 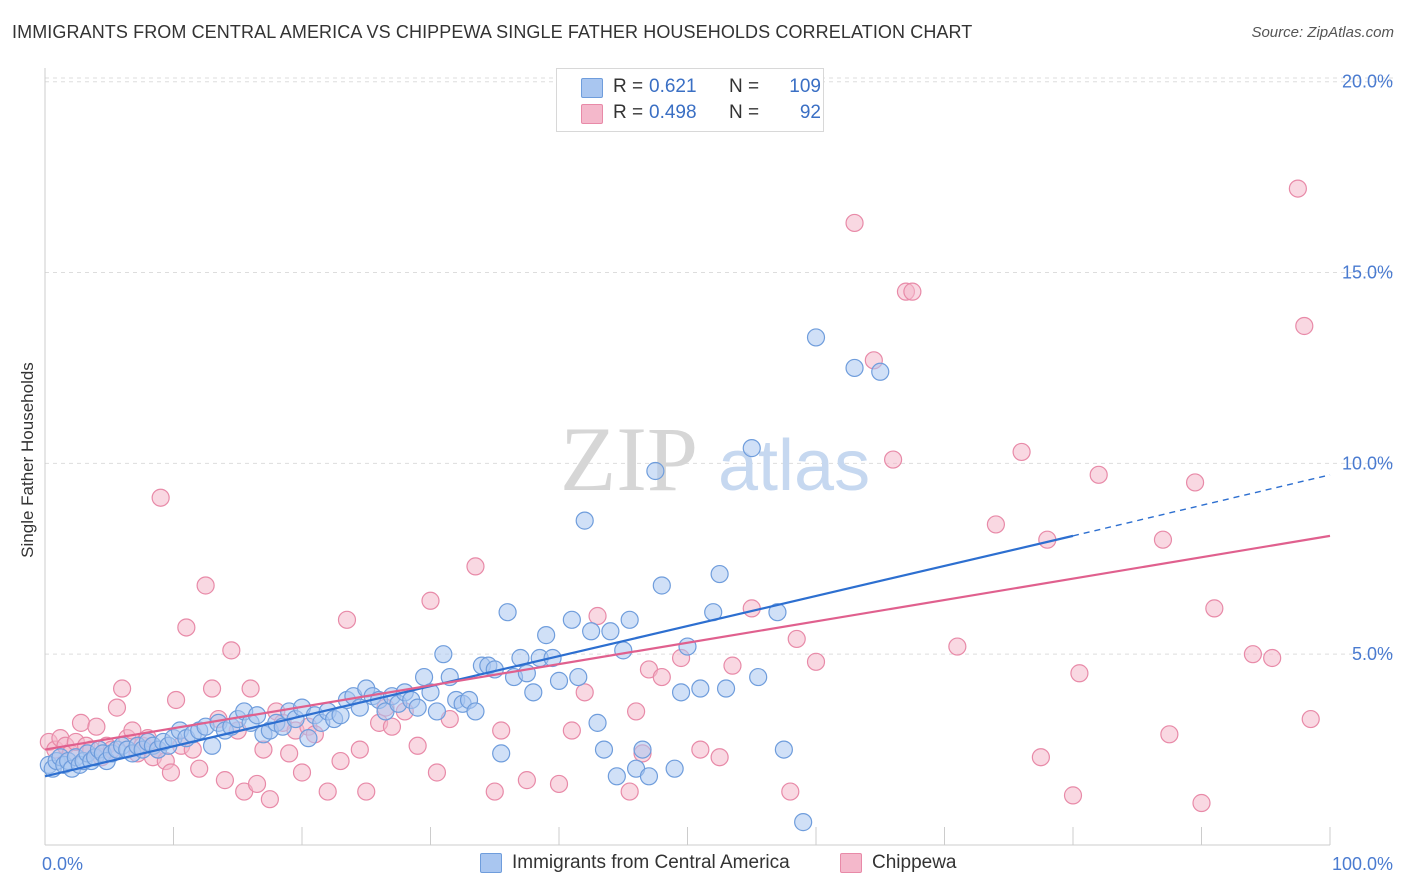 What do you see at coordinates (805, 86) in the screenshot?
I see `legend-n-value: 109` at bounding box center [805, 86].